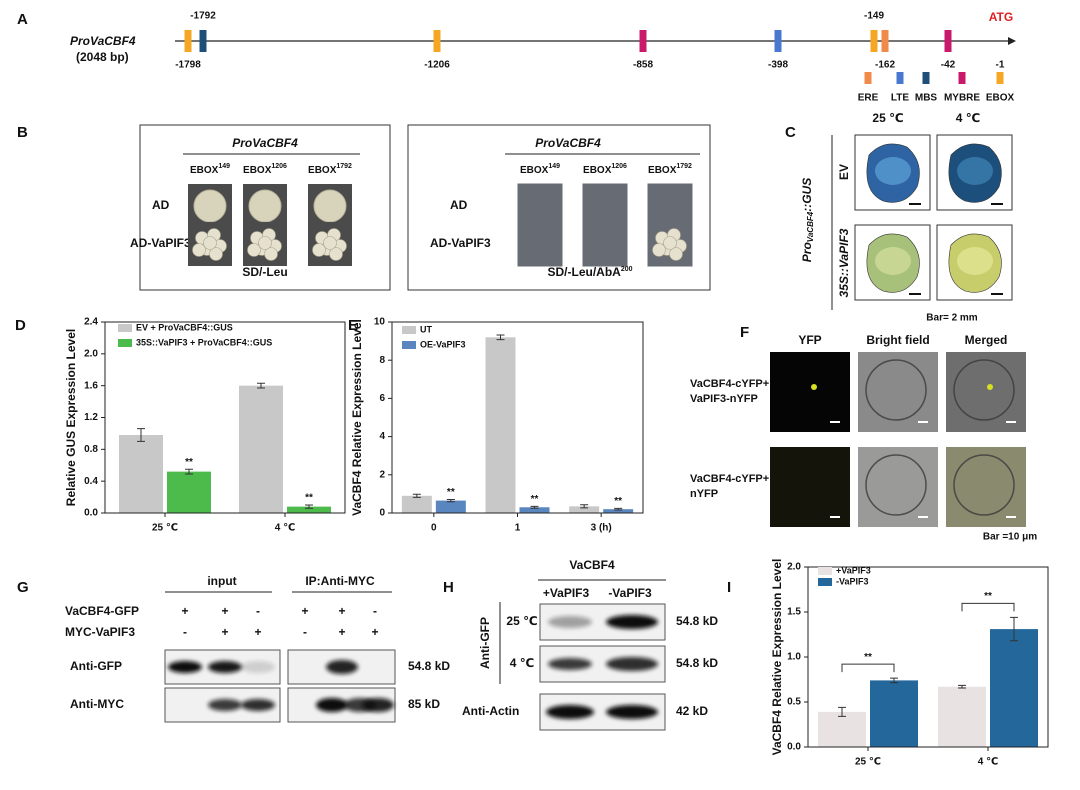 Image resolution: width=1080 pixels, height=790 pixels. I want to click on yfp-signal, so click(990, 387).